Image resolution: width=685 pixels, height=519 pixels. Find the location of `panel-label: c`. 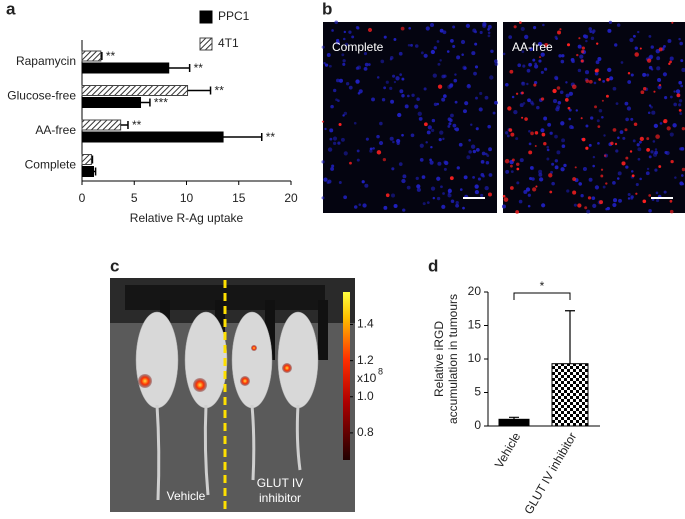

panel-label: c is located at coordinates (114, 265).